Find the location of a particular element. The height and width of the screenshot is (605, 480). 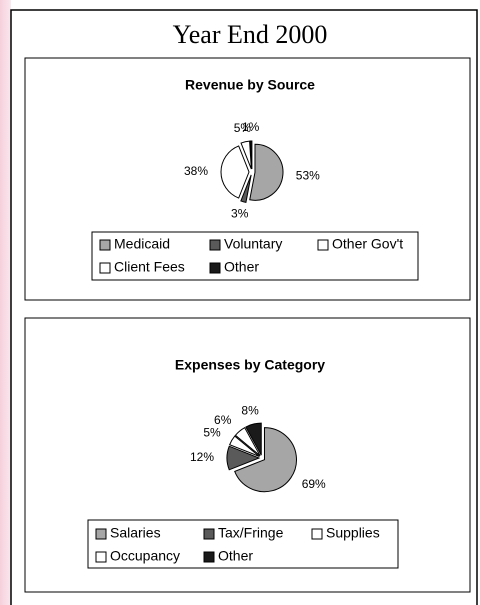

data-label: 69% is located at coordinates (314, 484).